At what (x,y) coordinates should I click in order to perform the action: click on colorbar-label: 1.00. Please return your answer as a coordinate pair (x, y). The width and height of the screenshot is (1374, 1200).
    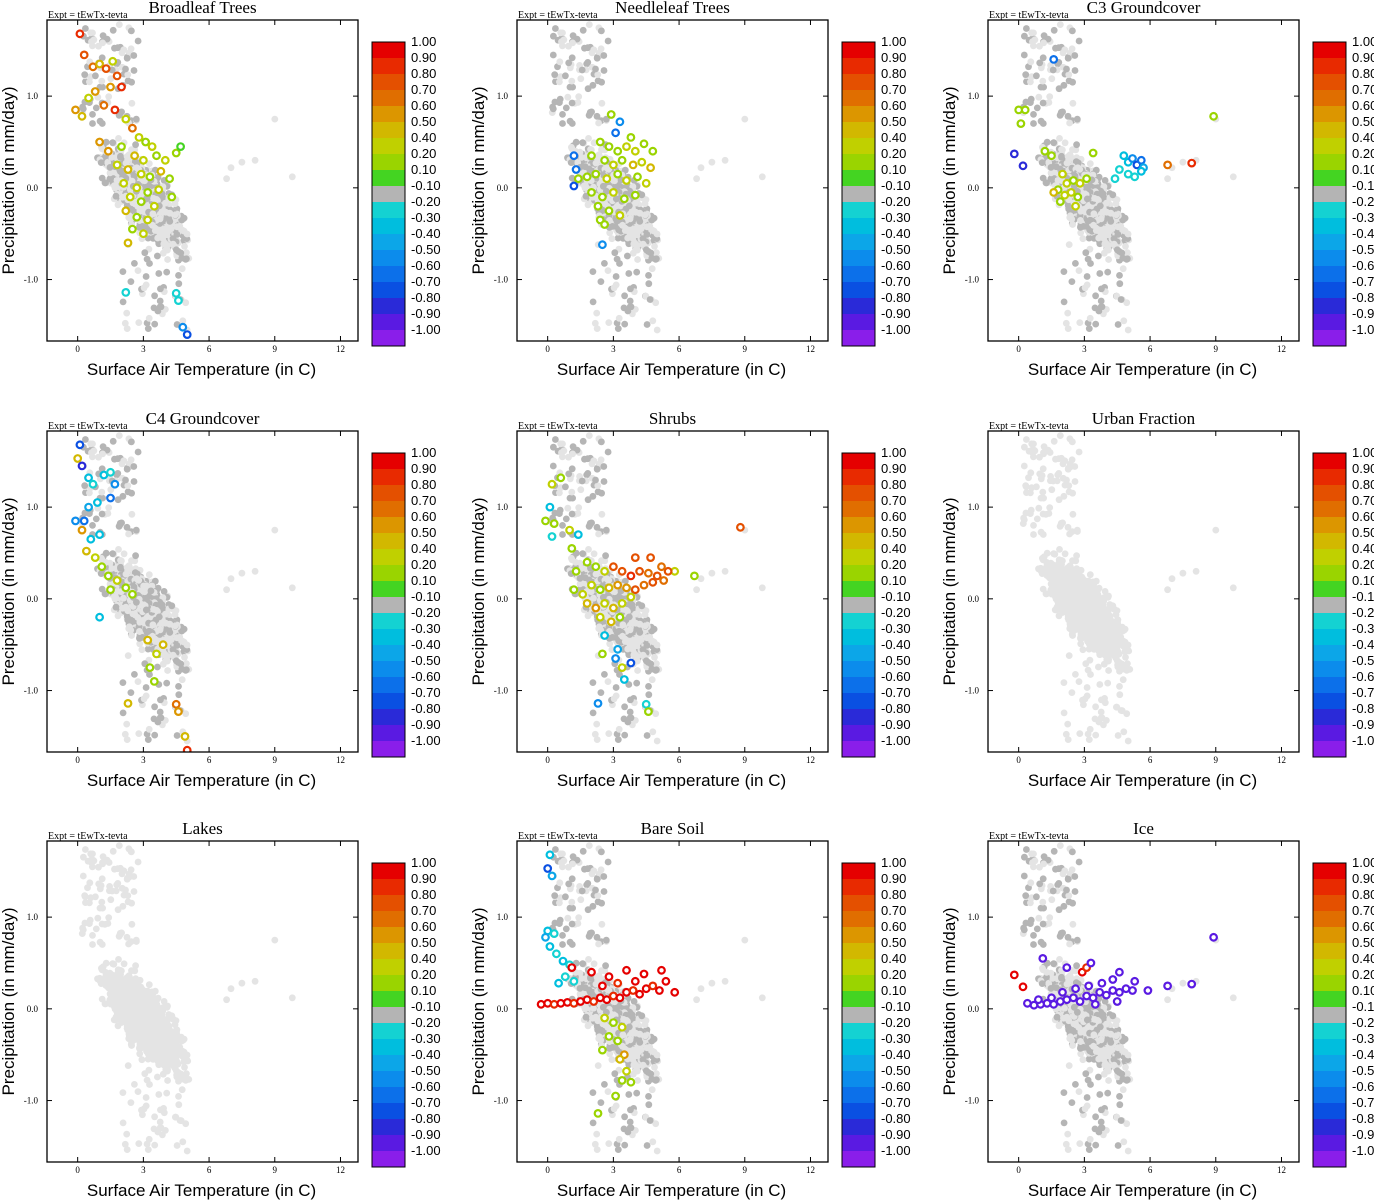
    Looking at the image, I should click on (893, 41).